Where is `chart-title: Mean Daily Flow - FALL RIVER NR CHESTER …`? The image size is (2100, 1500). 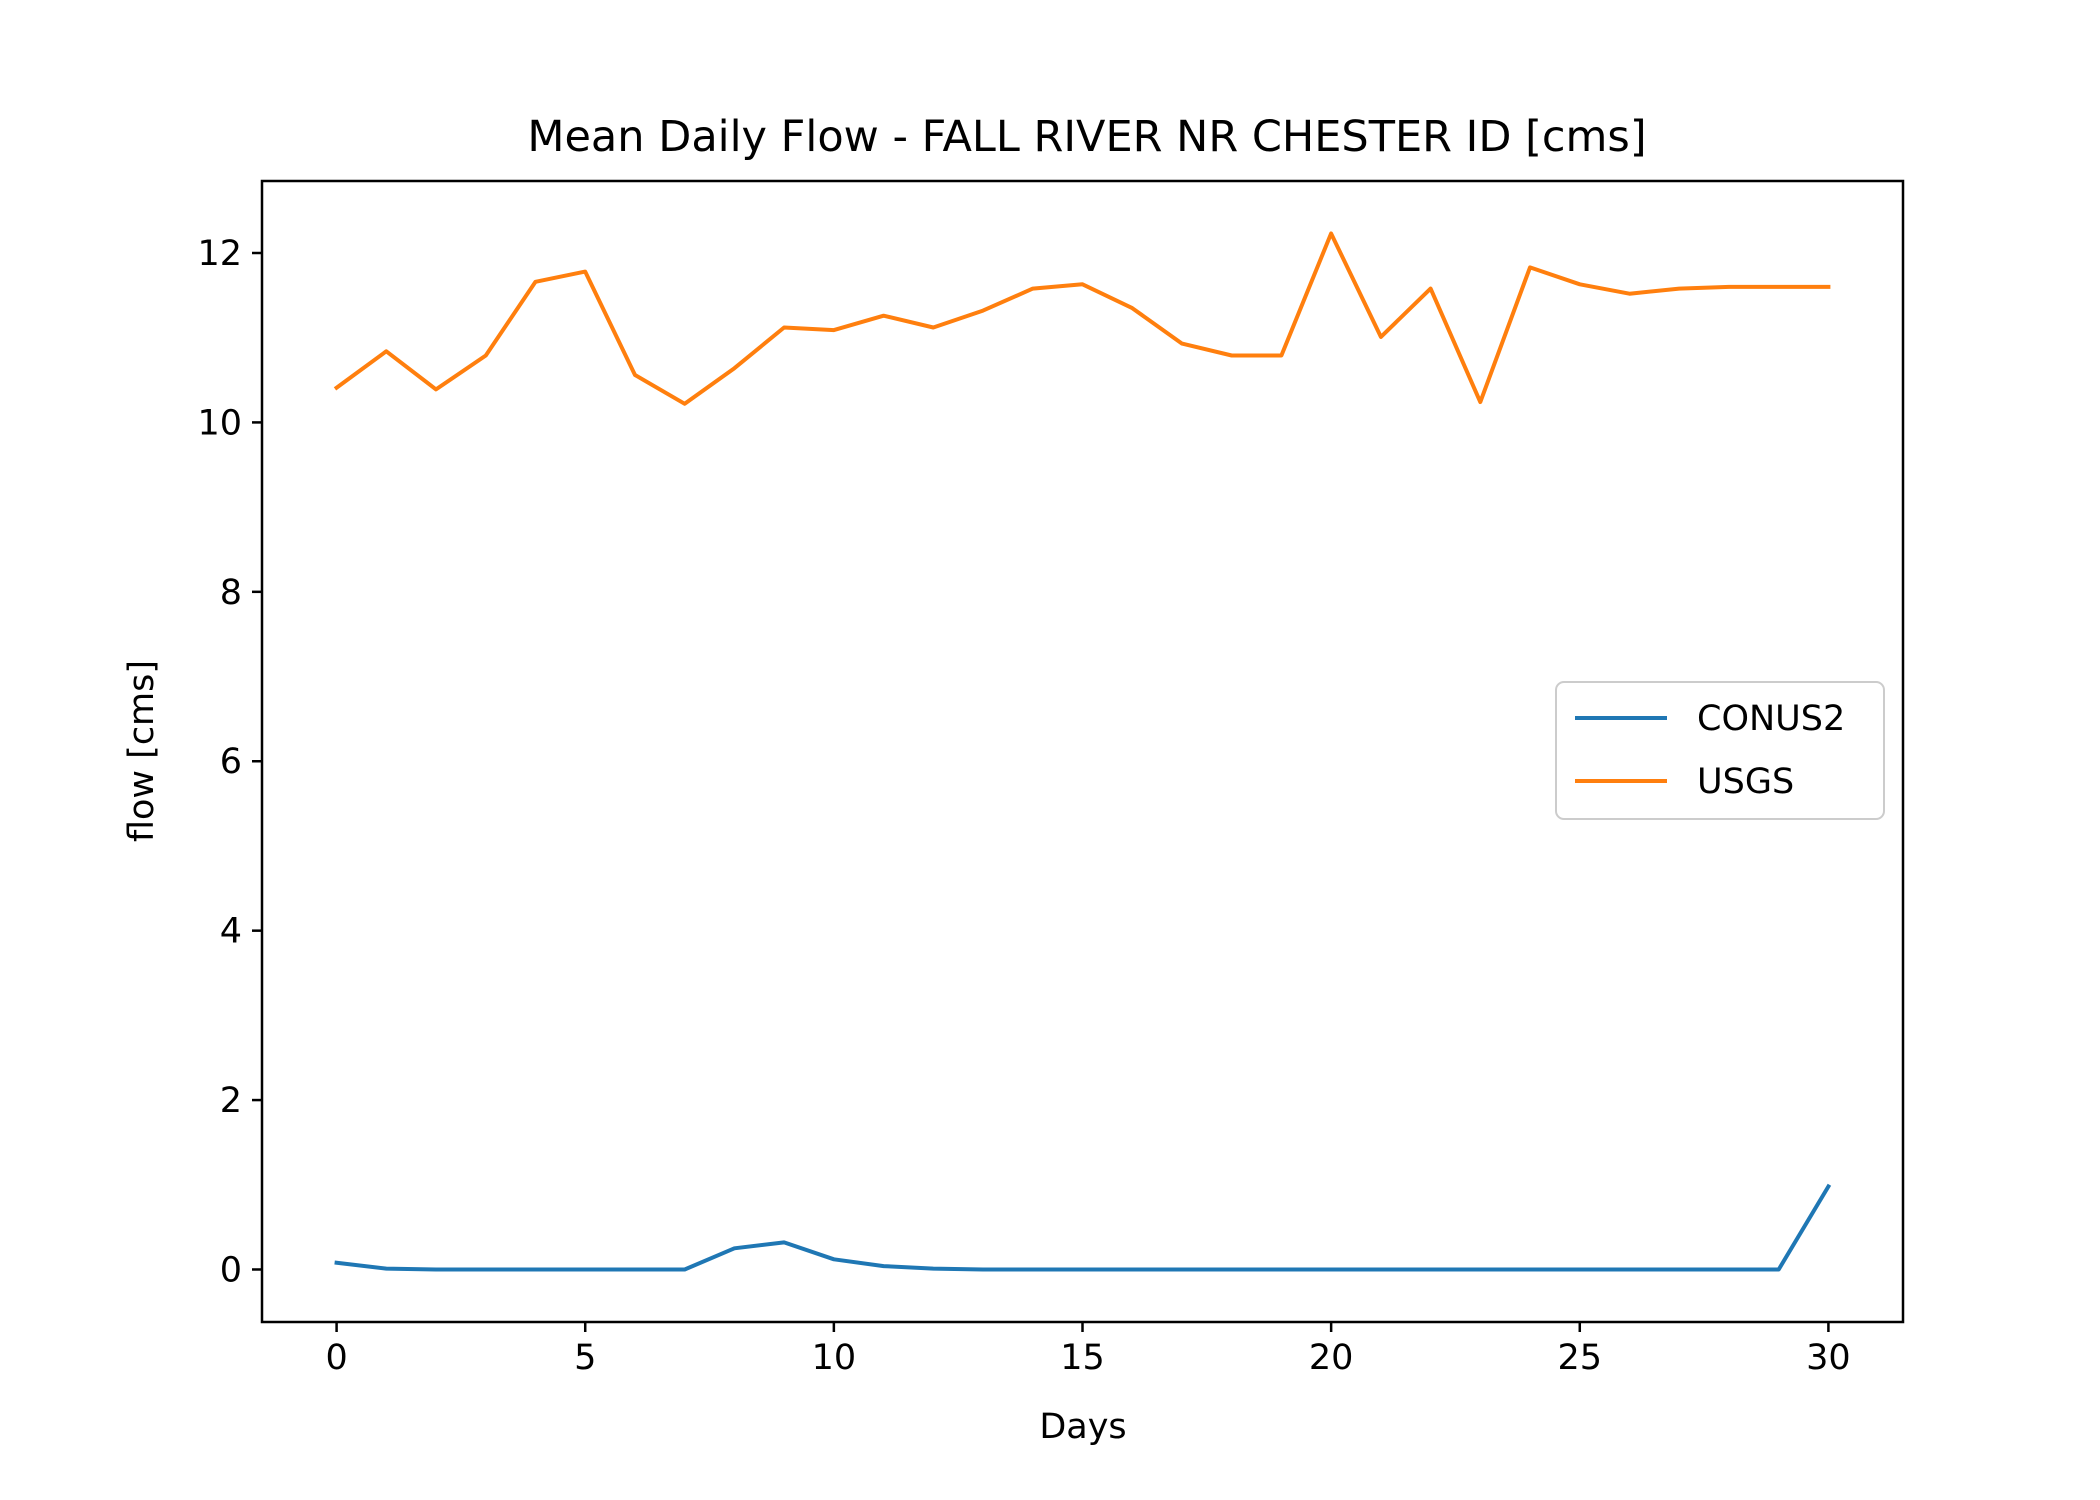 chart-title: Mean Daily Flow - FALL RIVER NR CHESTER … is located at coordinates (1086, 137).